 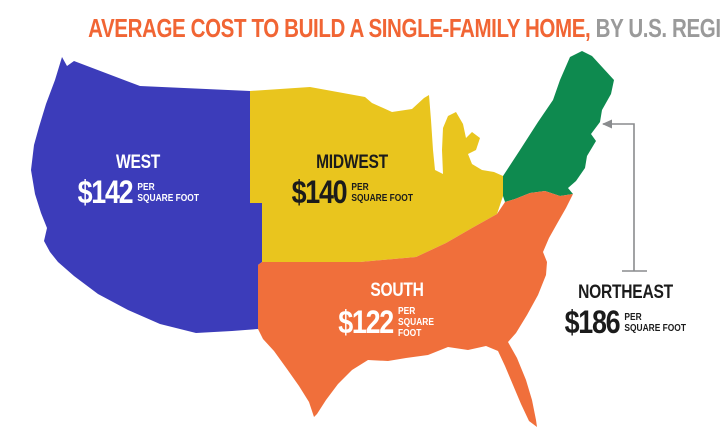 I want to click on price-value: $142, so click(x=105, y=192).